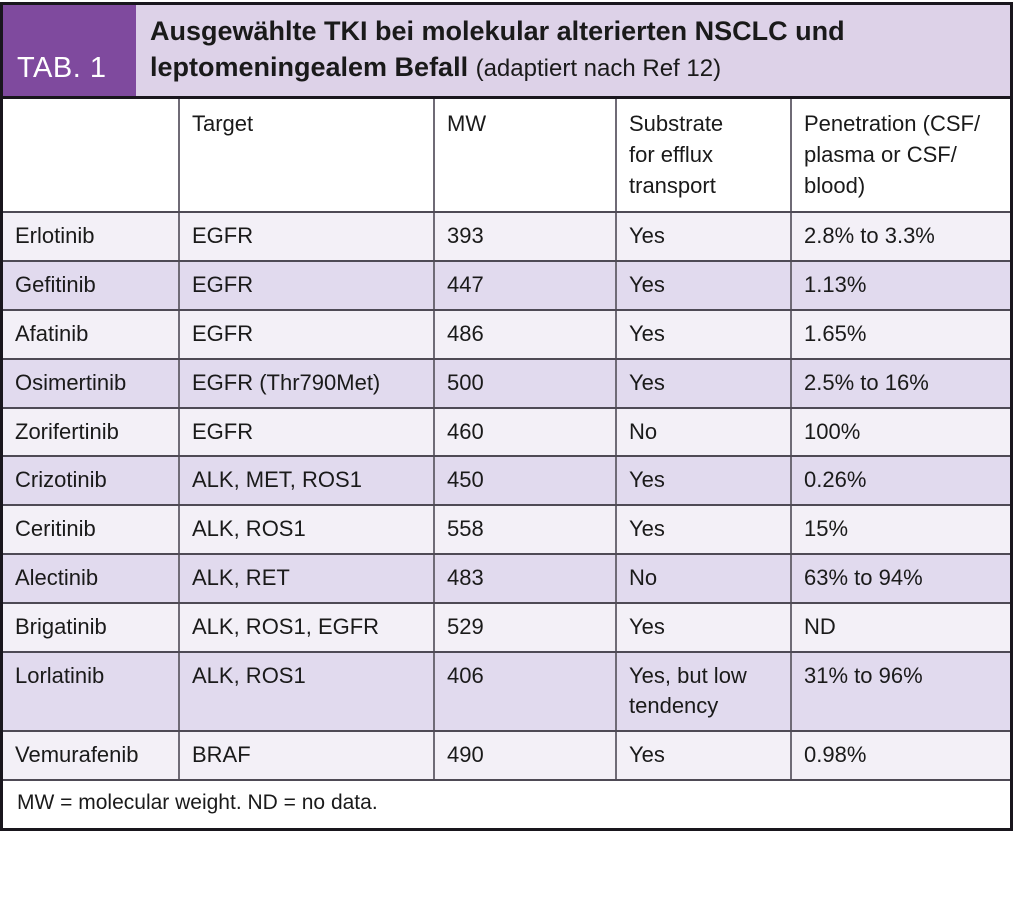 The width and height of the screenshot is (1024, 904). What do you see at coordinates (524, 432) in the screenshot?
I see `mw-cell: 460` at bounding box center [524, 432].